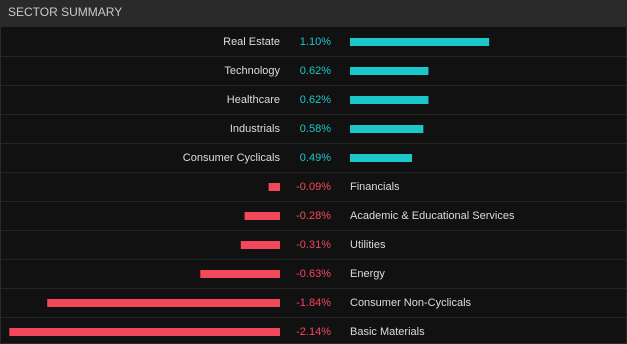 The height and width of the screenshot is (344, 627). Describe the element at coordinates (313, 332) in the screenshot. I see `value-label: -2.14%` at that location.